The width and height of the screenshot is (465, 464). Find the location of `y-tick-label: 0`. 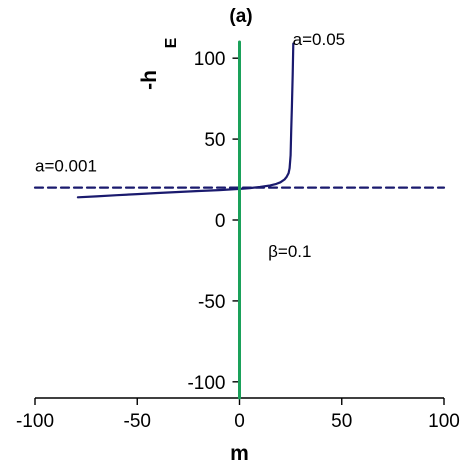

y-tick-label: 0 is located at coordinates (220, 221).